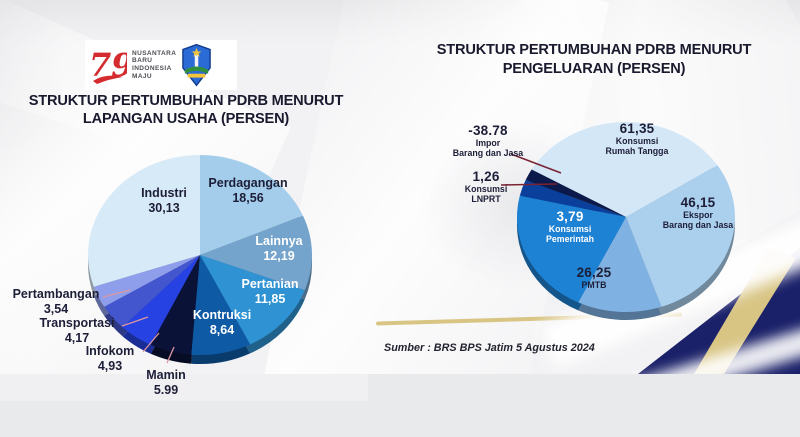 Image resolution: width=800 pixels, height=437 pixels. Describe the element at coordinates (197, 65) in the screenshot. I see `east-java-crest-icon` at that location.